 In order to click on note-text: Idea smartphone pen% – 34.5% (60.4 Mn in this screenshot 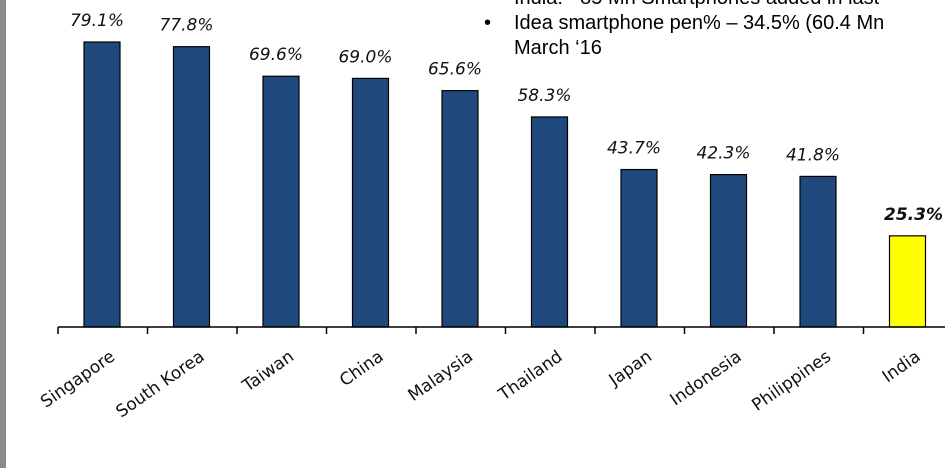, I will do `click(699, 23)`.